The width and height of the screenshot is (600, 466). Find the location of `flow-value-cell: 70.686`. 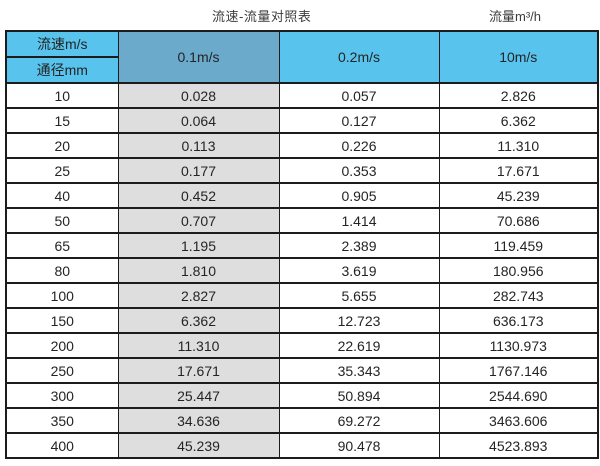

flow-value-cell: 70.686 is located at coordinates (518, 220).